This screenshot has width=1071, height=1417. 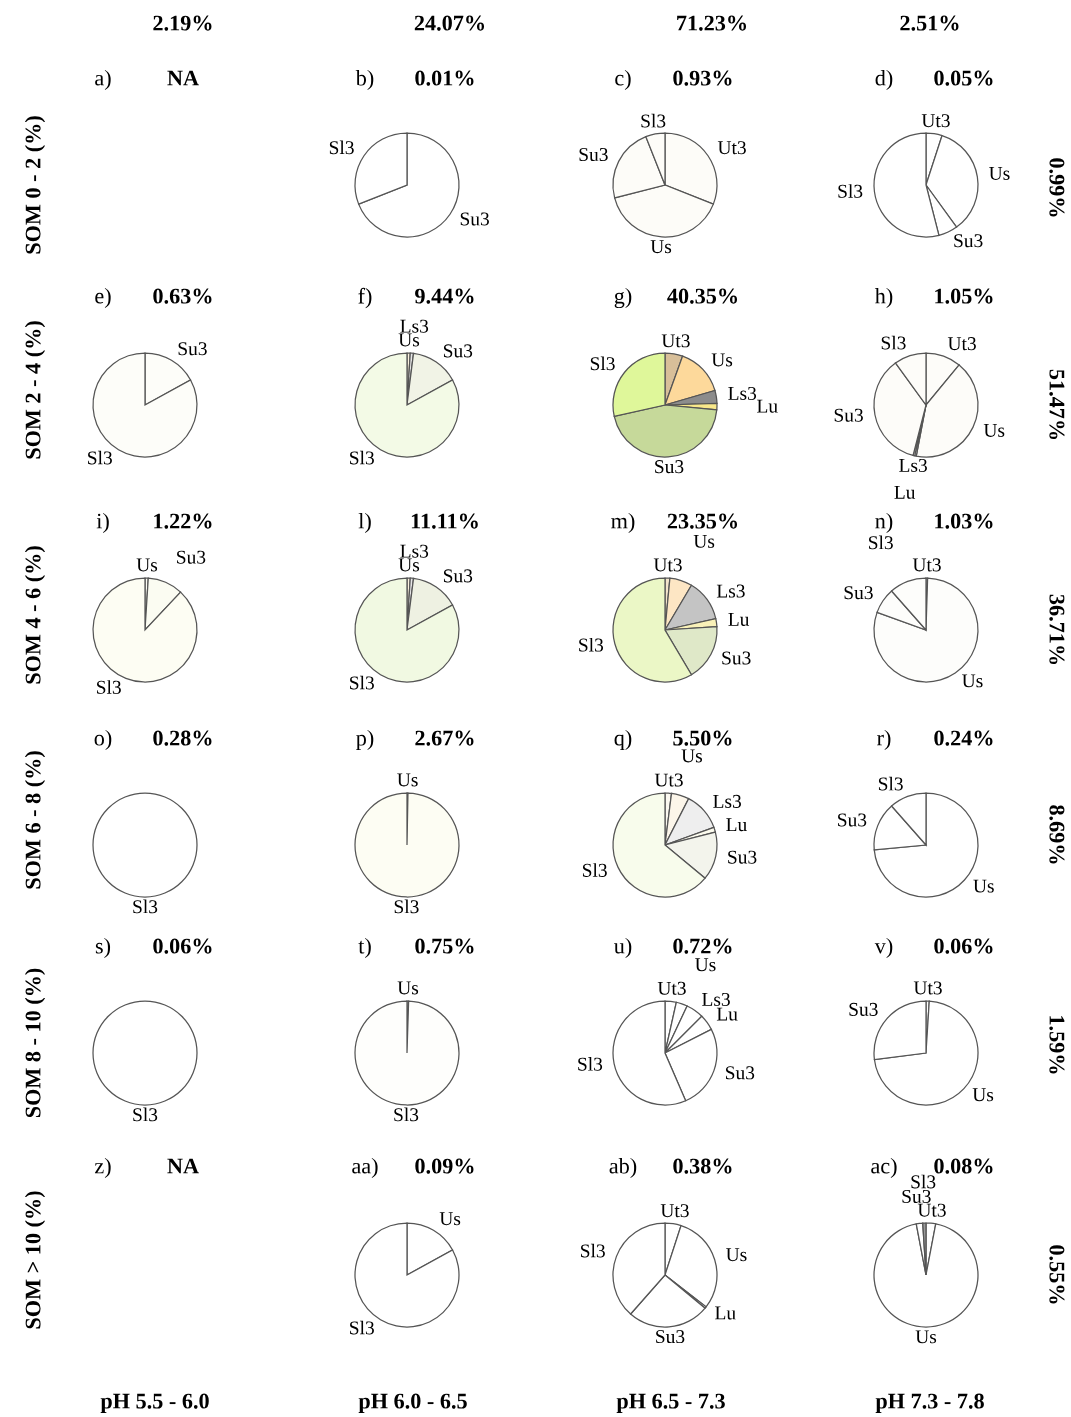 I want to click on text: SOM 8 - 10 (%), so click(x=35, y=1043).